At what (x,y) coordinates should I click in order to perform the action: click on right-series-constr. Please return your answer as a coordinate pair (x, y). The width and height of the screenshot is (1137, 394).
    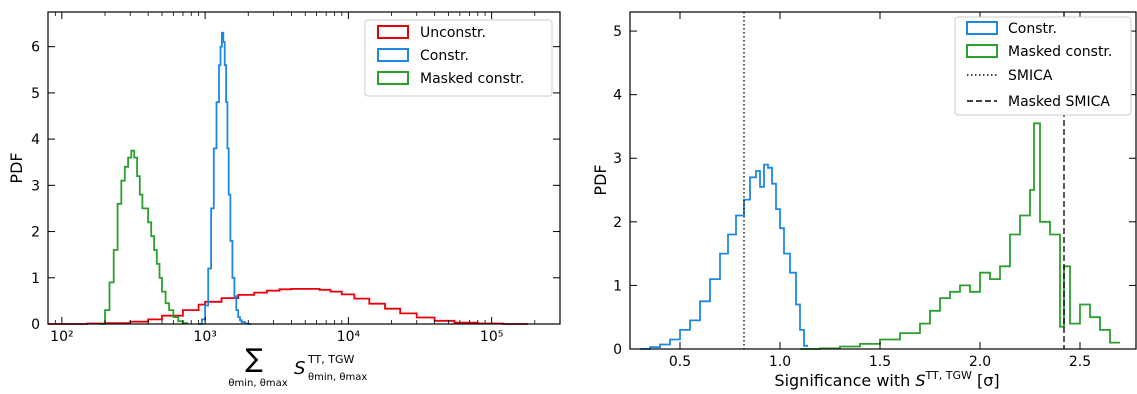
    Looking at the image, I should click on (724, 256).